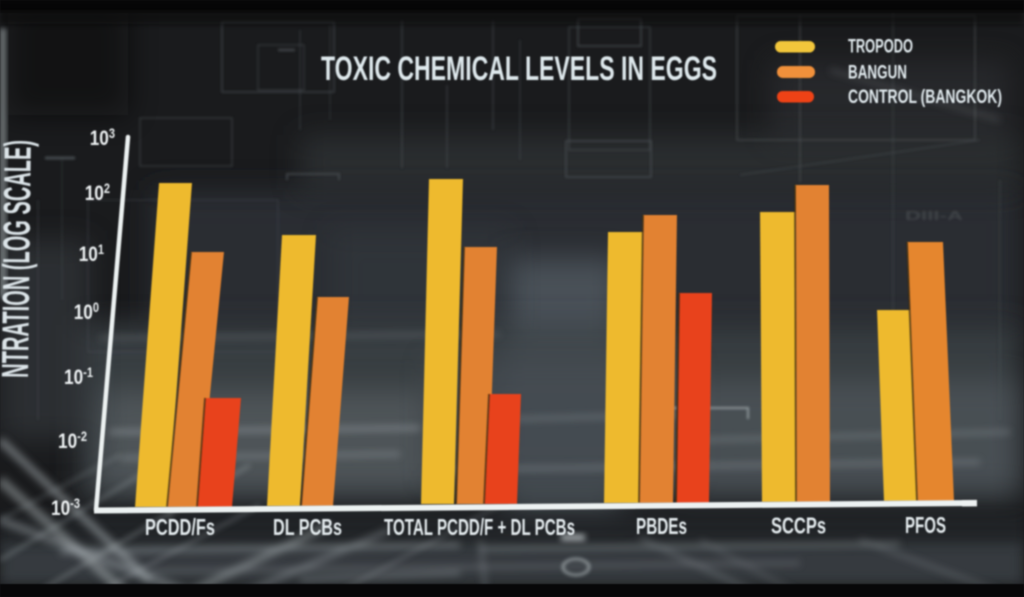 Image resolution: width=1024 pixels, height=597 pixels. What do you see at coordinates (661, 526) in the screenshot?
I see `svg-text: PBDEs` at bounding box center [661, 526].